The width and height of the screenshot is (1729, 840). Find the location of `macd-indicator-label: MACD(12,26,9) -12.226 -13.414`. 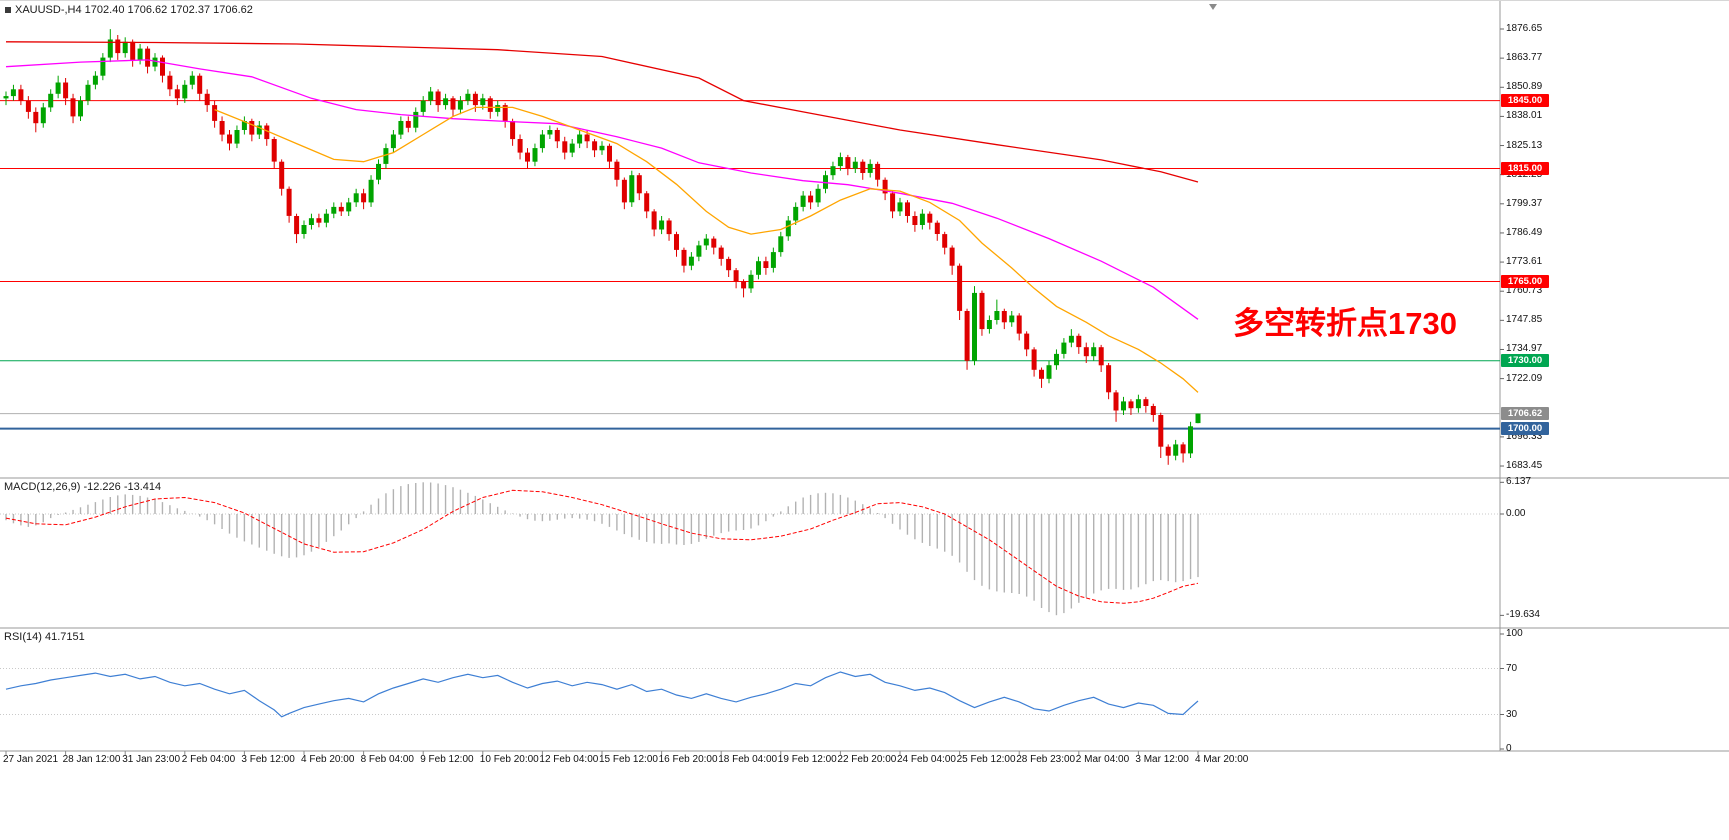

macd-indicator-label: MACD(12,26,9) -12.226 -13.414 is located at coordinates (83, 487).